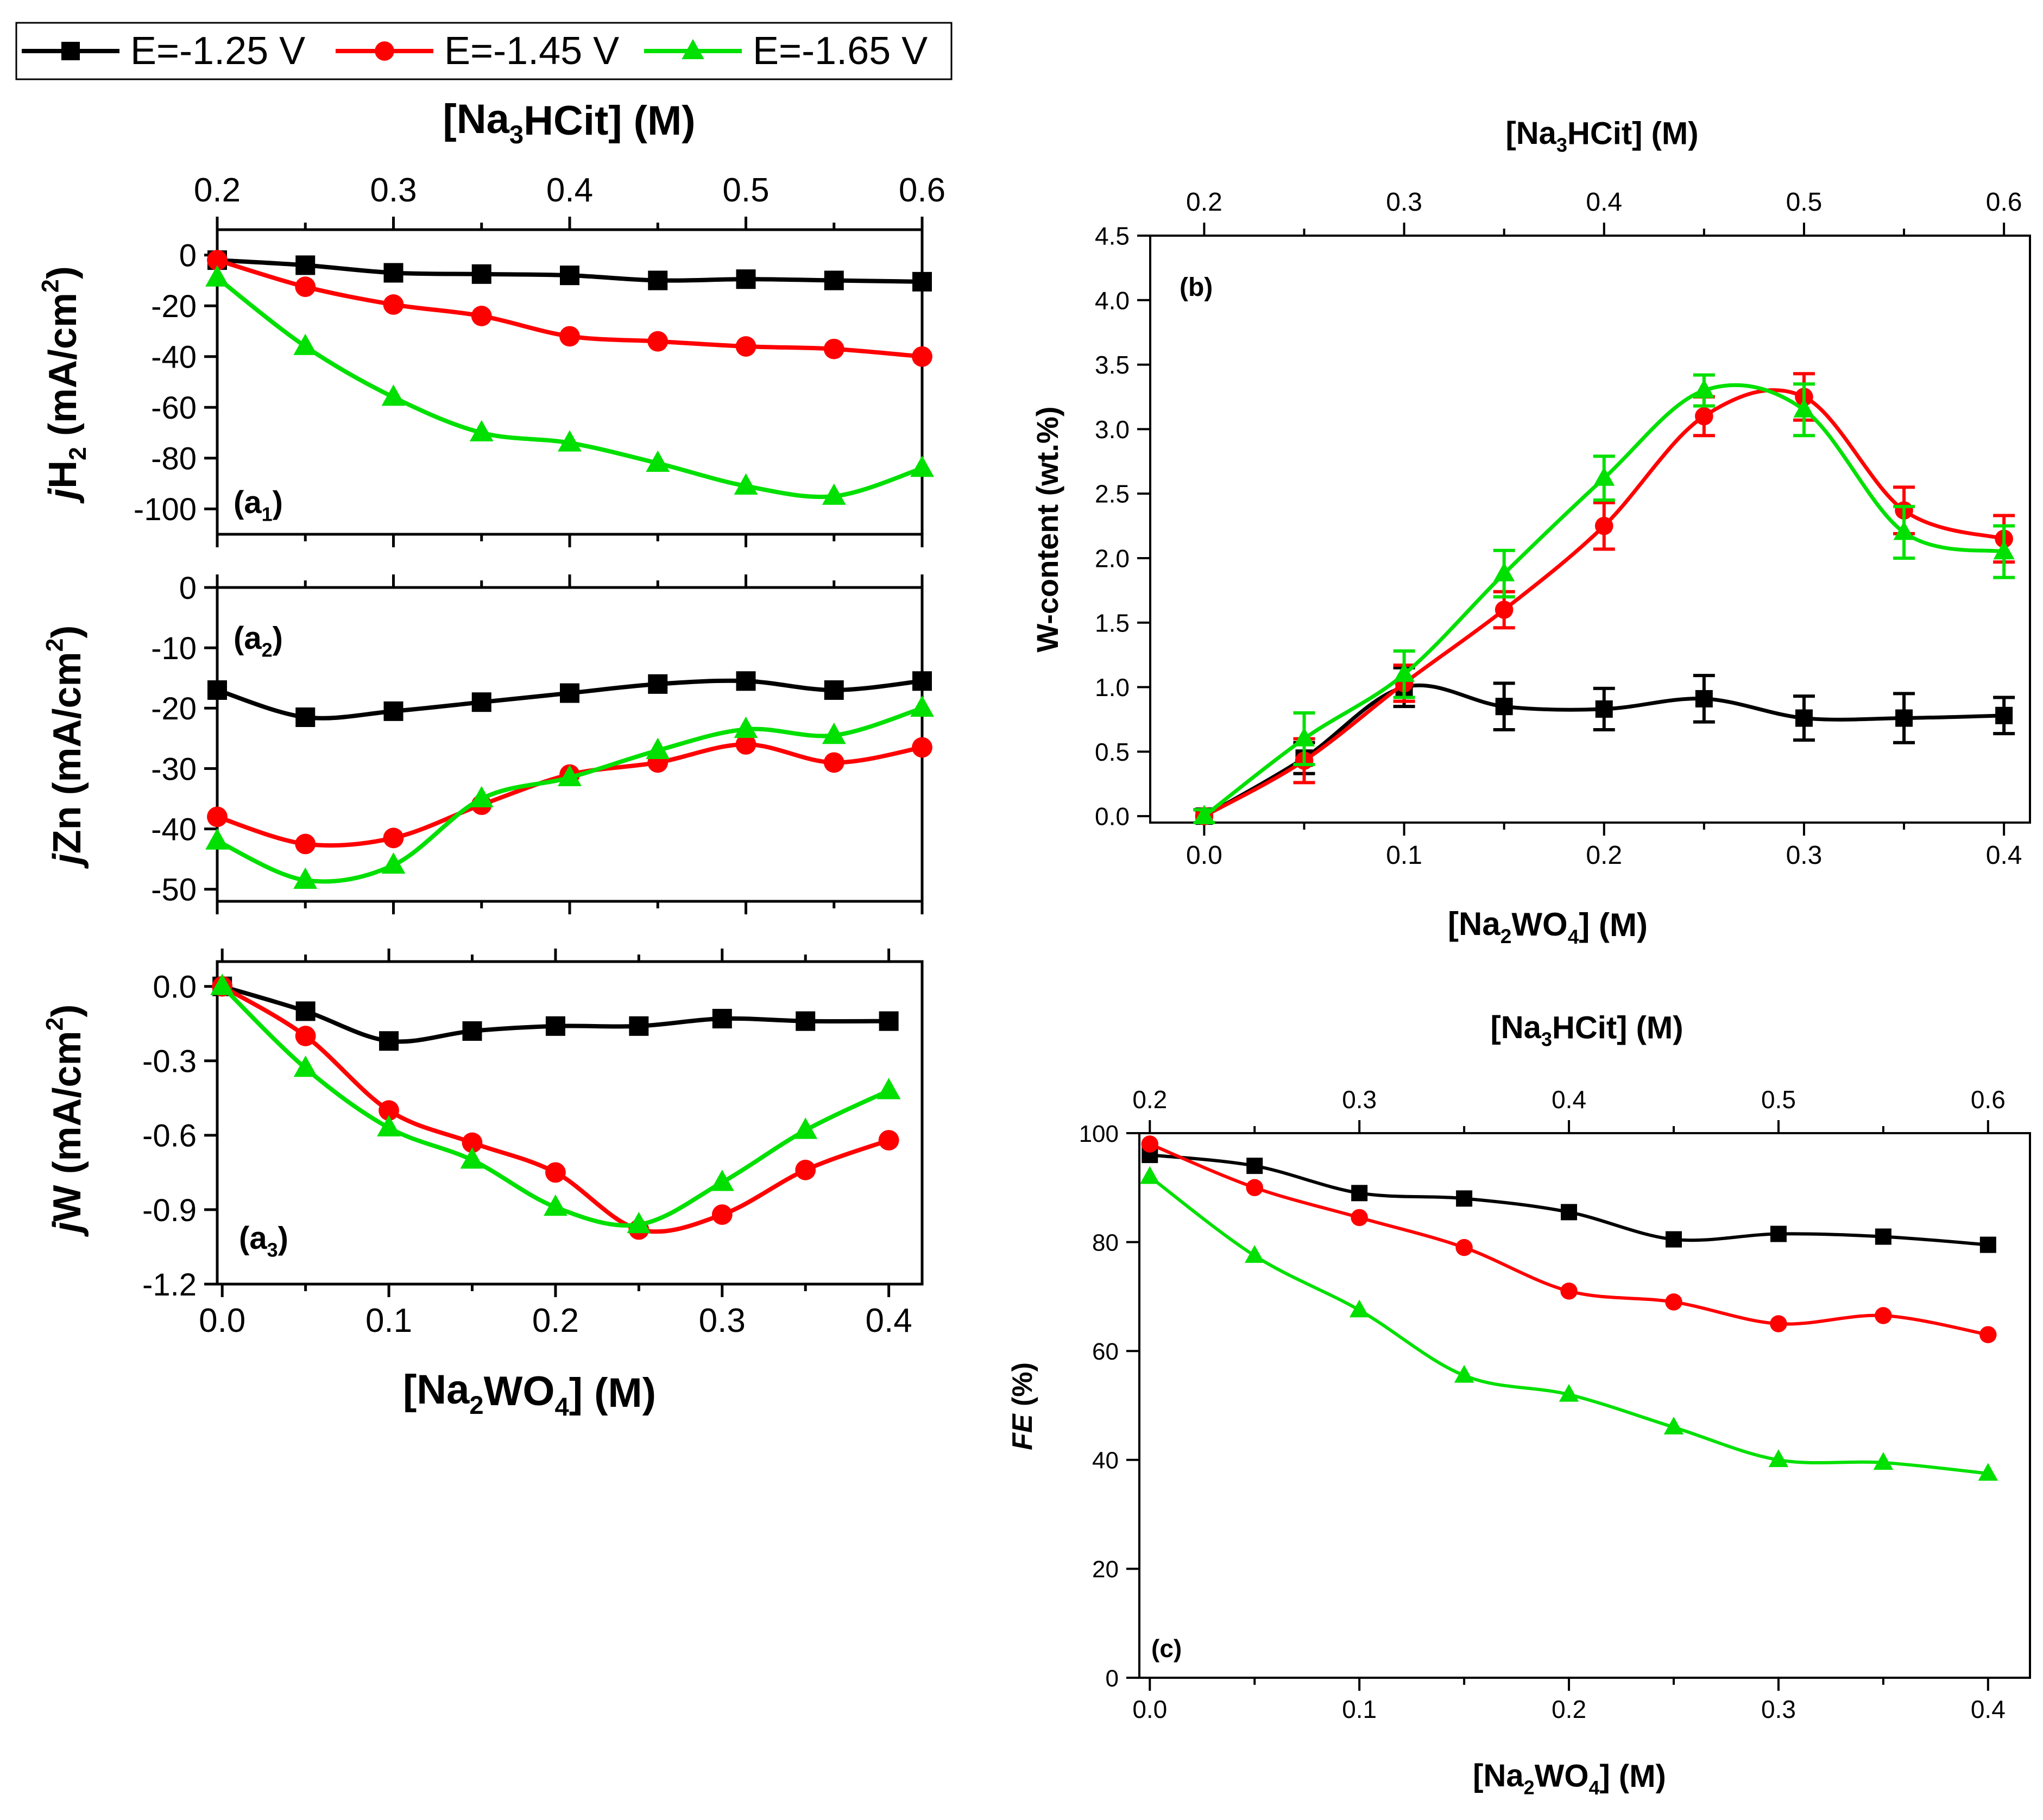 The image size is (2043, 1820). I want to click on a3-y-axis-title-part-1: W, so click(67, 1203).